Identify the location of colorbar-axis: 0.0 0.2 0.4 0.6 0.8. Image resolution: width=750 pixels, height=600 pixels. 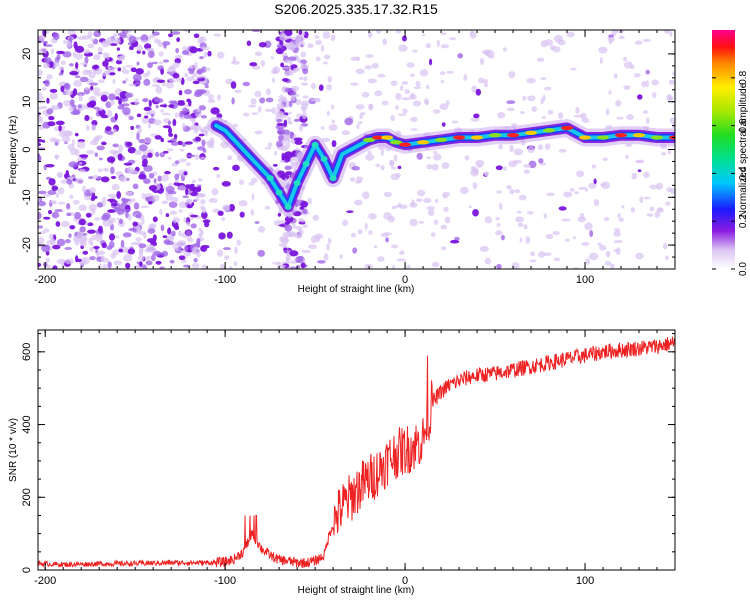
(730, 173).